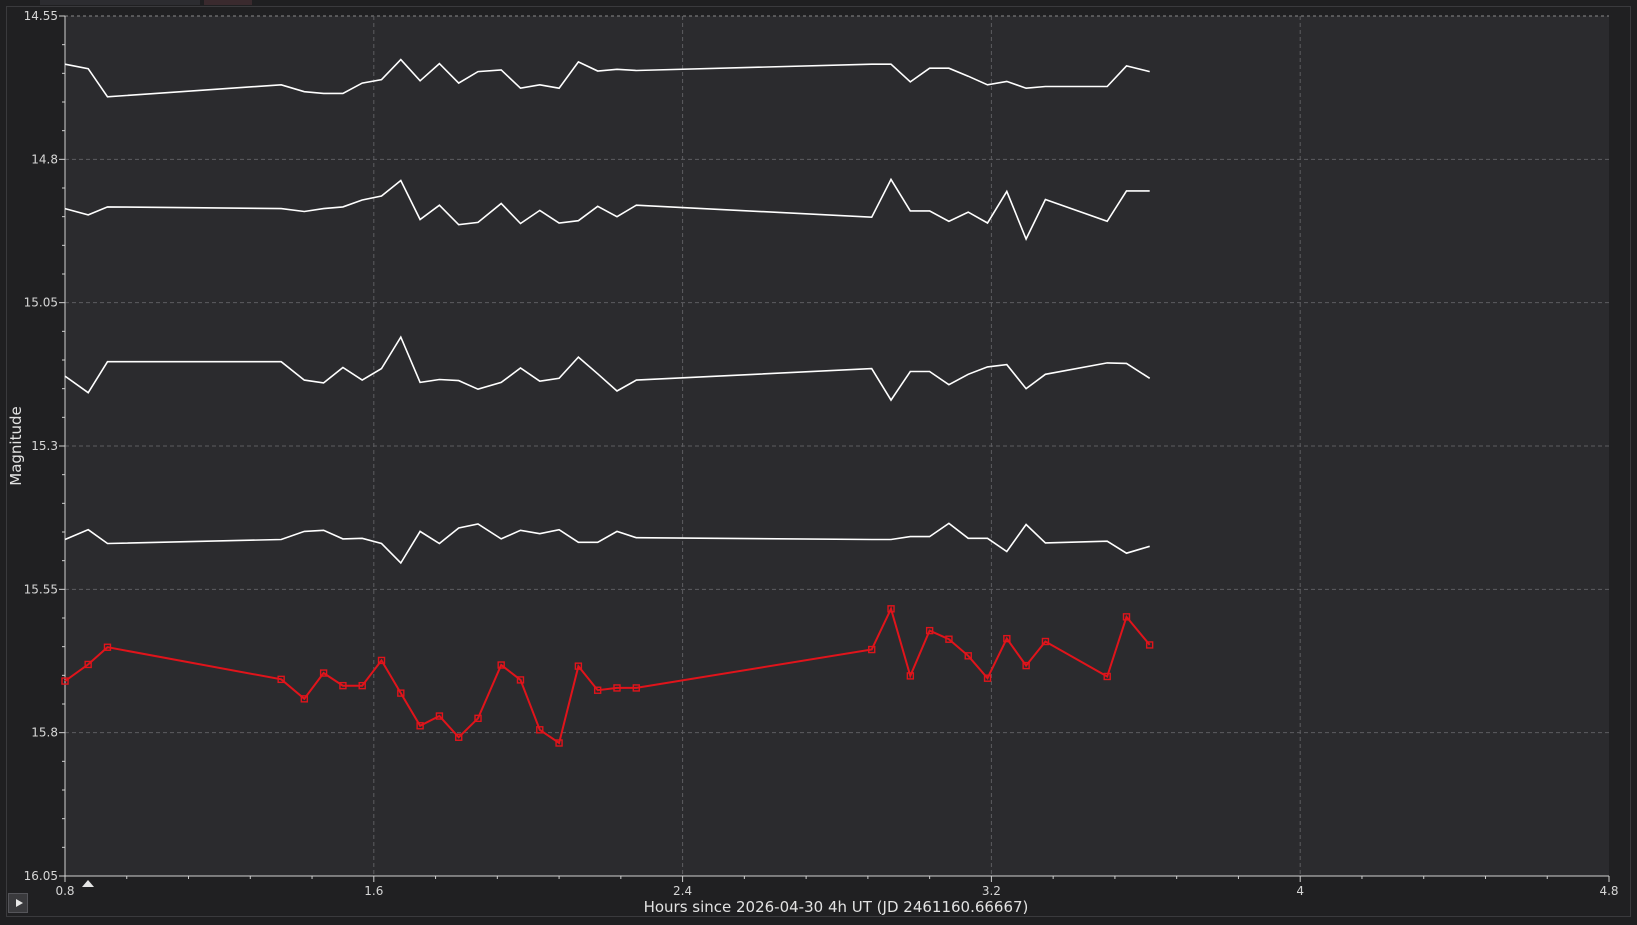 This screenshot has width=1637, height=925. I want to click on x-tick-label: 3.2, so click(991, 891).